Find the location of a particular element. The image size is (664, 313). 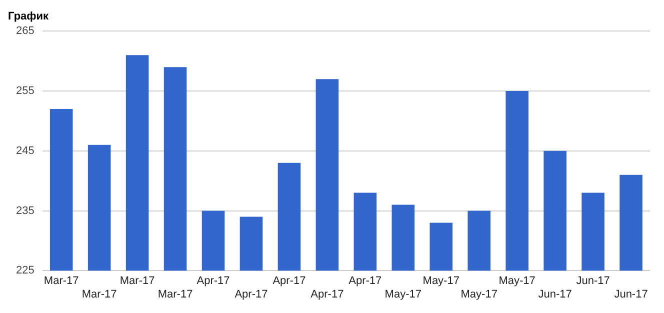

y-tick-label: 255 is located at coordinates (25, 91).